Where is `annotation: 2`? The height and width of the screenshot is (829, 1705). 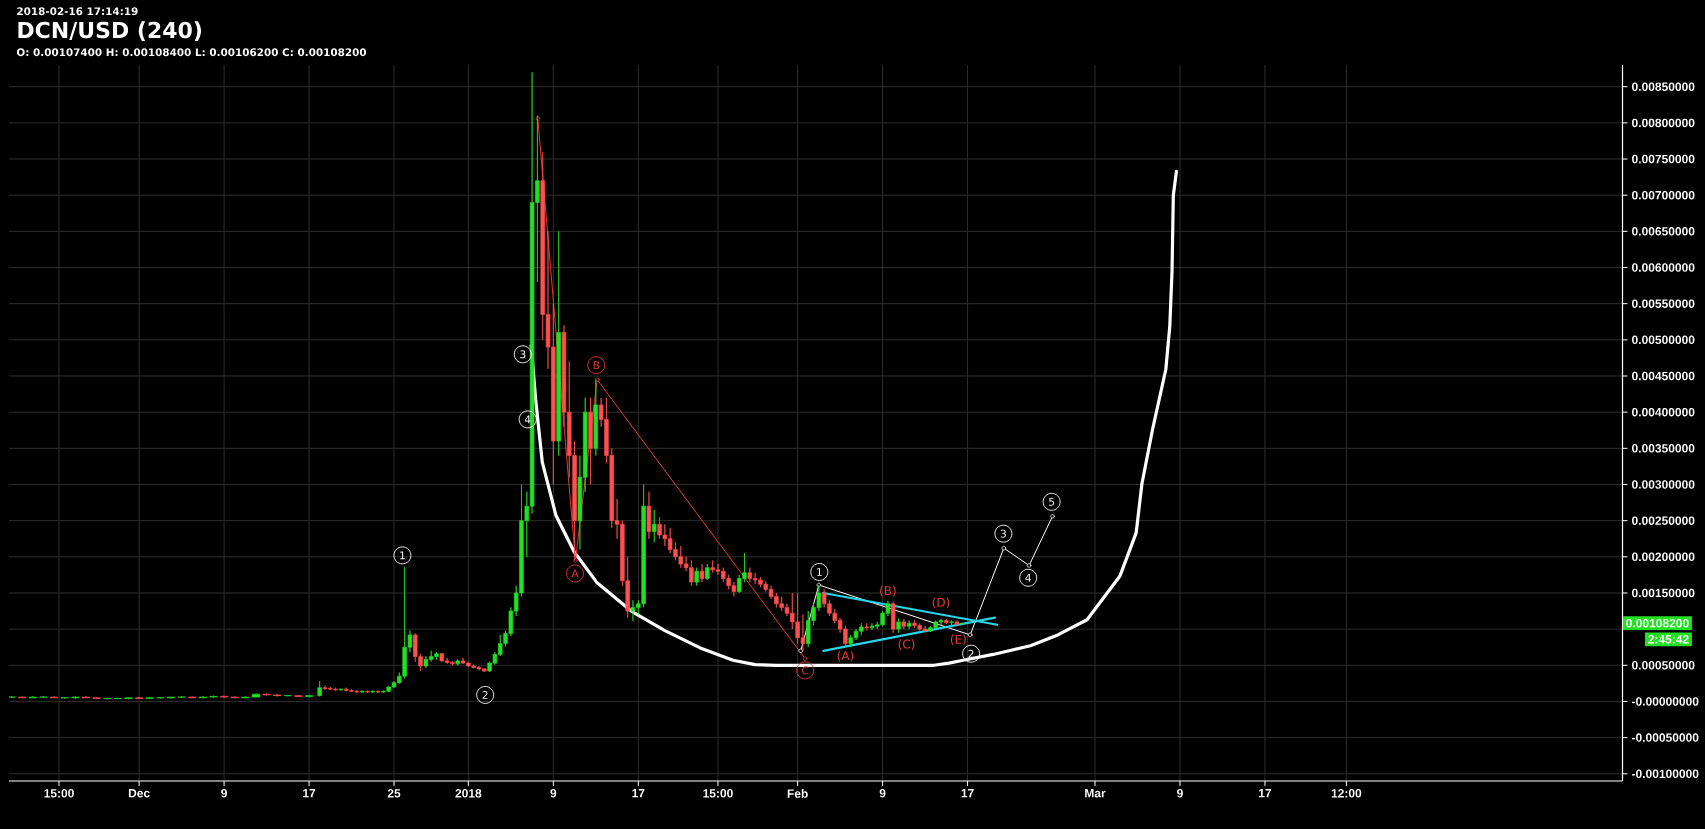
annotation: 2 is located at coordinates (485, 694).